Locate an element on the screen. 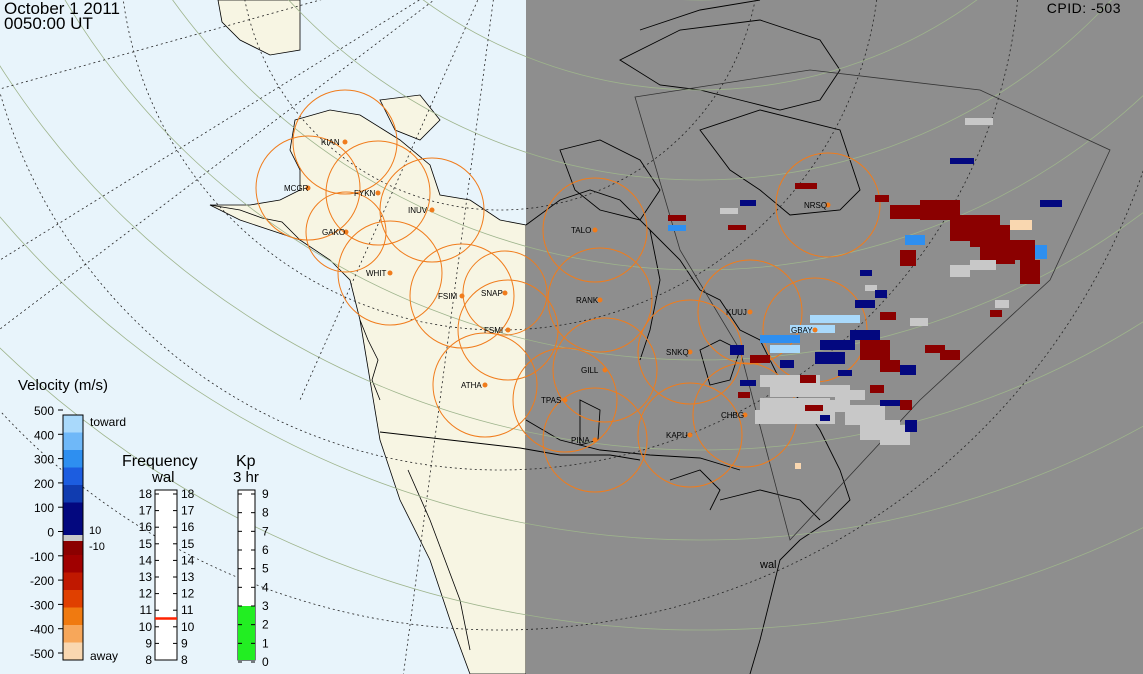 The image size is (1143, 674). velocity-tick-label: -200 is located at coordinates (42, 581).